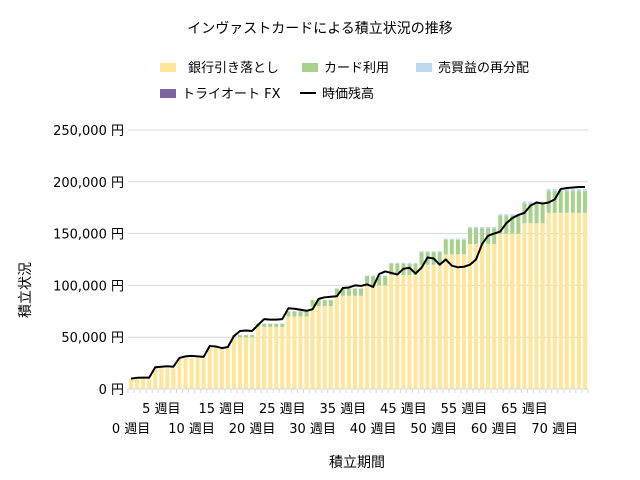 Image resolution: width=640 pixels, height=480 pixels. What do you see at coordinates (524, 409) in the screenshot?
I see `x-tick-label: 65 週目` at bounding box center [524, 409].